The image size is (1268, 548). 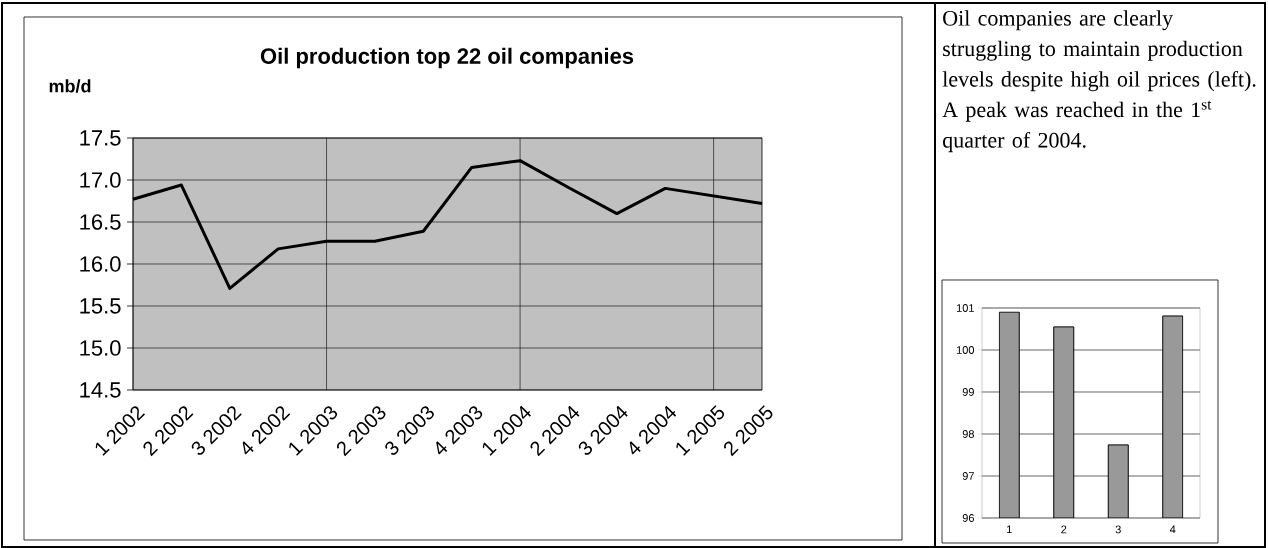 I want to click on x-tick-label: 2, so click(x=1064, y=529).